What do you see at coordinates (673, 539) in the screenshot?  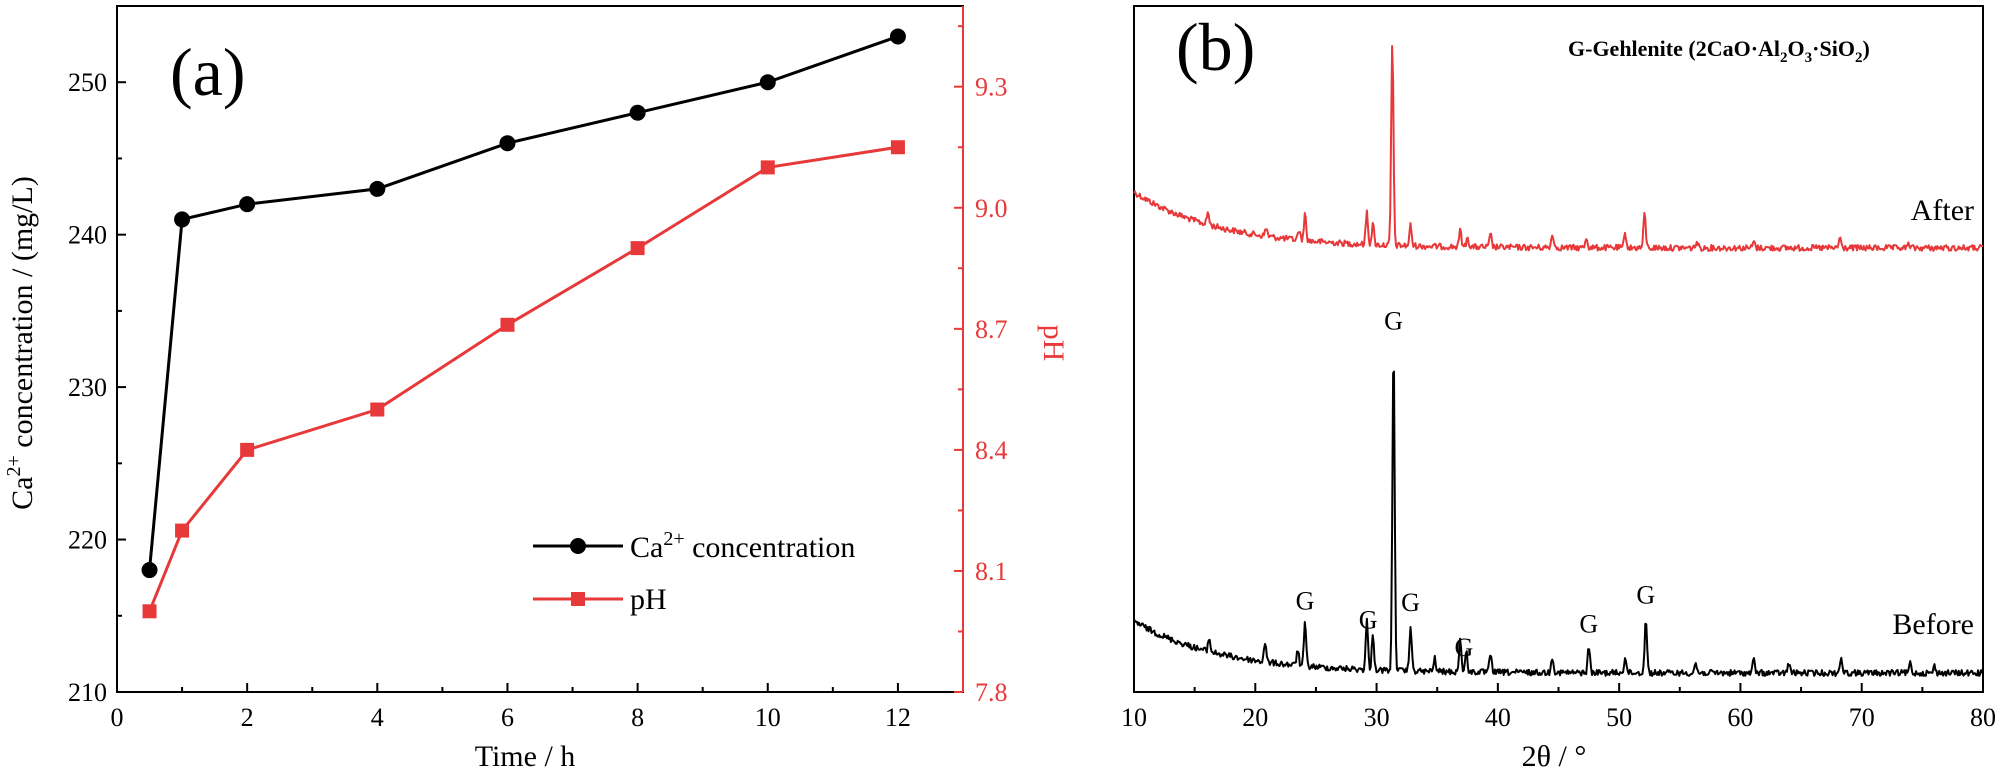 I see `legend-ca-sup: 2+` at bounding box center [673, 539].